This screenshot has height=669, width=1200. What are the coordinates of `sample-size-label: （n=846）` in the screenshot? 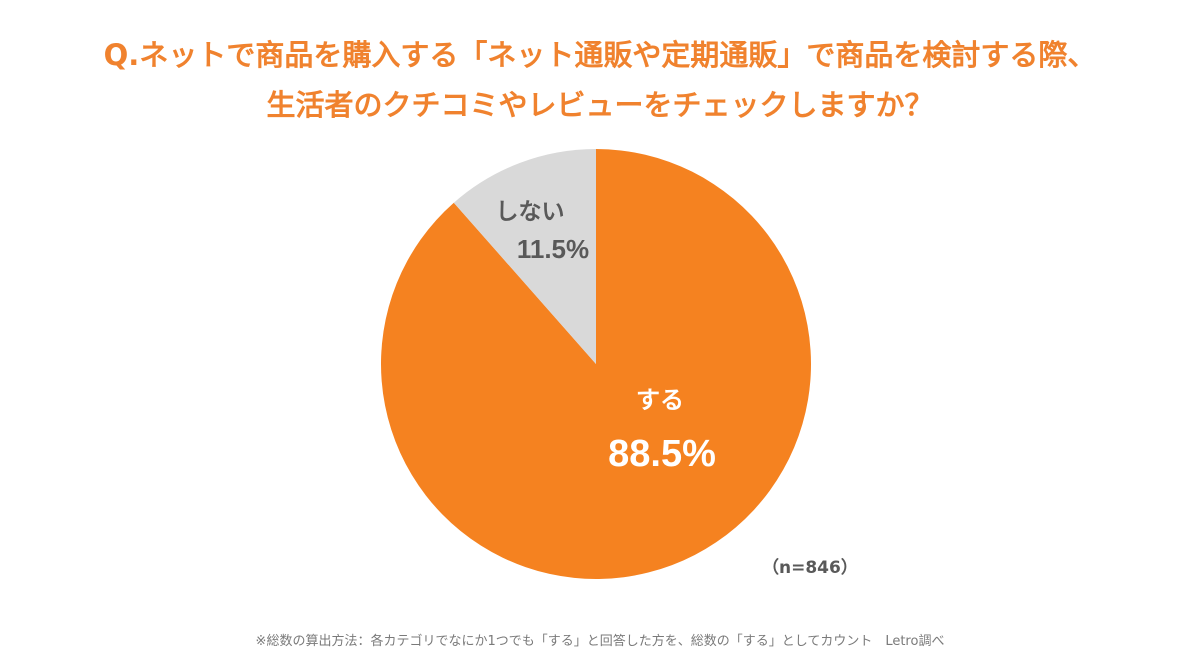 It's located at (810, 568).